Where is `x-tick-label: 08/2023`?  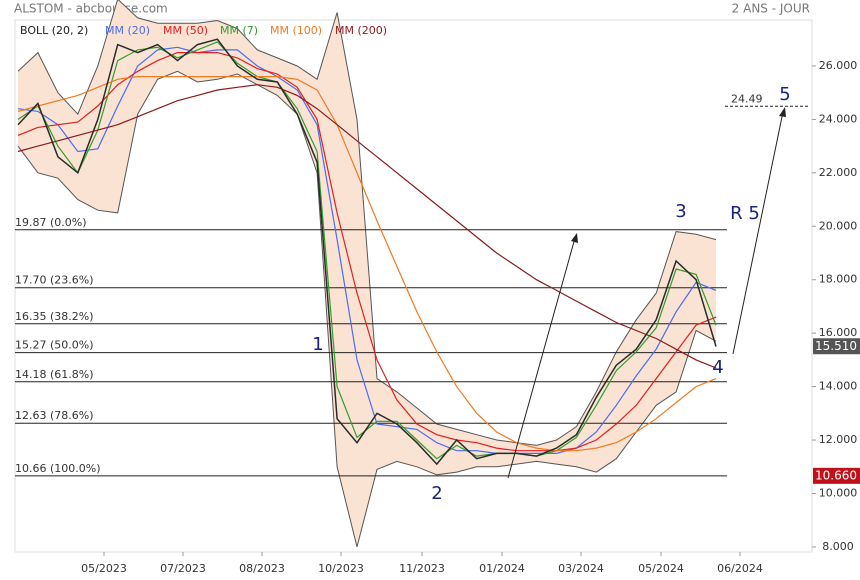
x-tick-label: 08/2023 is located at coordinates (262, 568).